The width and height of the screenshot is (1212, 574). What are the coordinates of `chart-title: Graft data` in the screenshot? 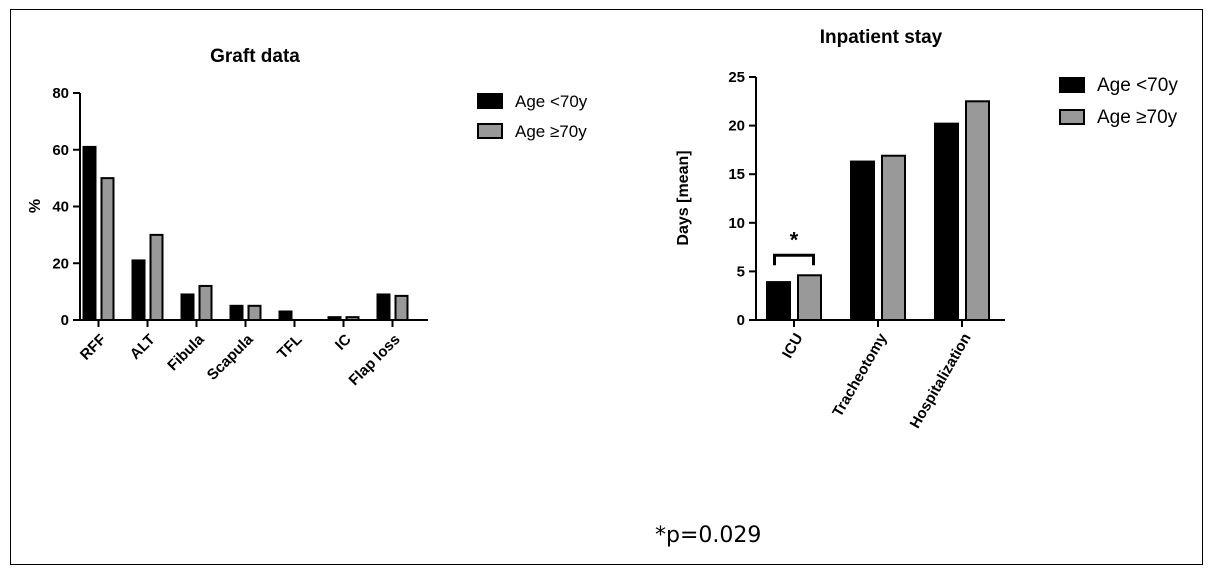 It's located at (255, 56).